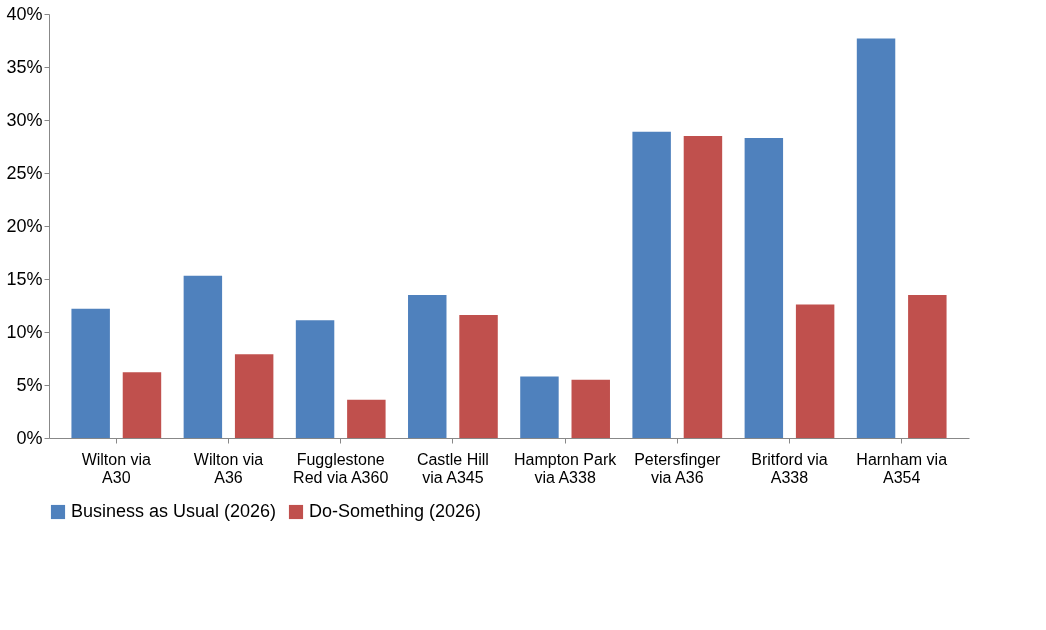  Describe the element at coordinates (341, 468) in the screenshot. I see `x-tick-label: Fugglestone Red via A360` at that location.